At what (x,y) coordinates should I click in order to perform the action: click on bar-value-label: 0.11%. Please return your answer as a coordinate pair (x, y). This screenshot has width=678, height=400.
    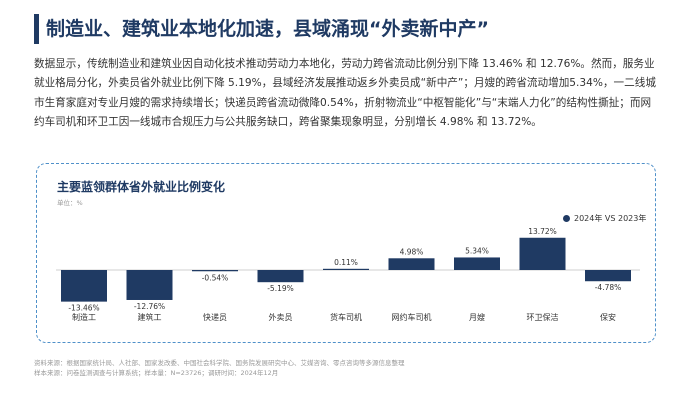
    Looking at the image, I should click on (346, 262).